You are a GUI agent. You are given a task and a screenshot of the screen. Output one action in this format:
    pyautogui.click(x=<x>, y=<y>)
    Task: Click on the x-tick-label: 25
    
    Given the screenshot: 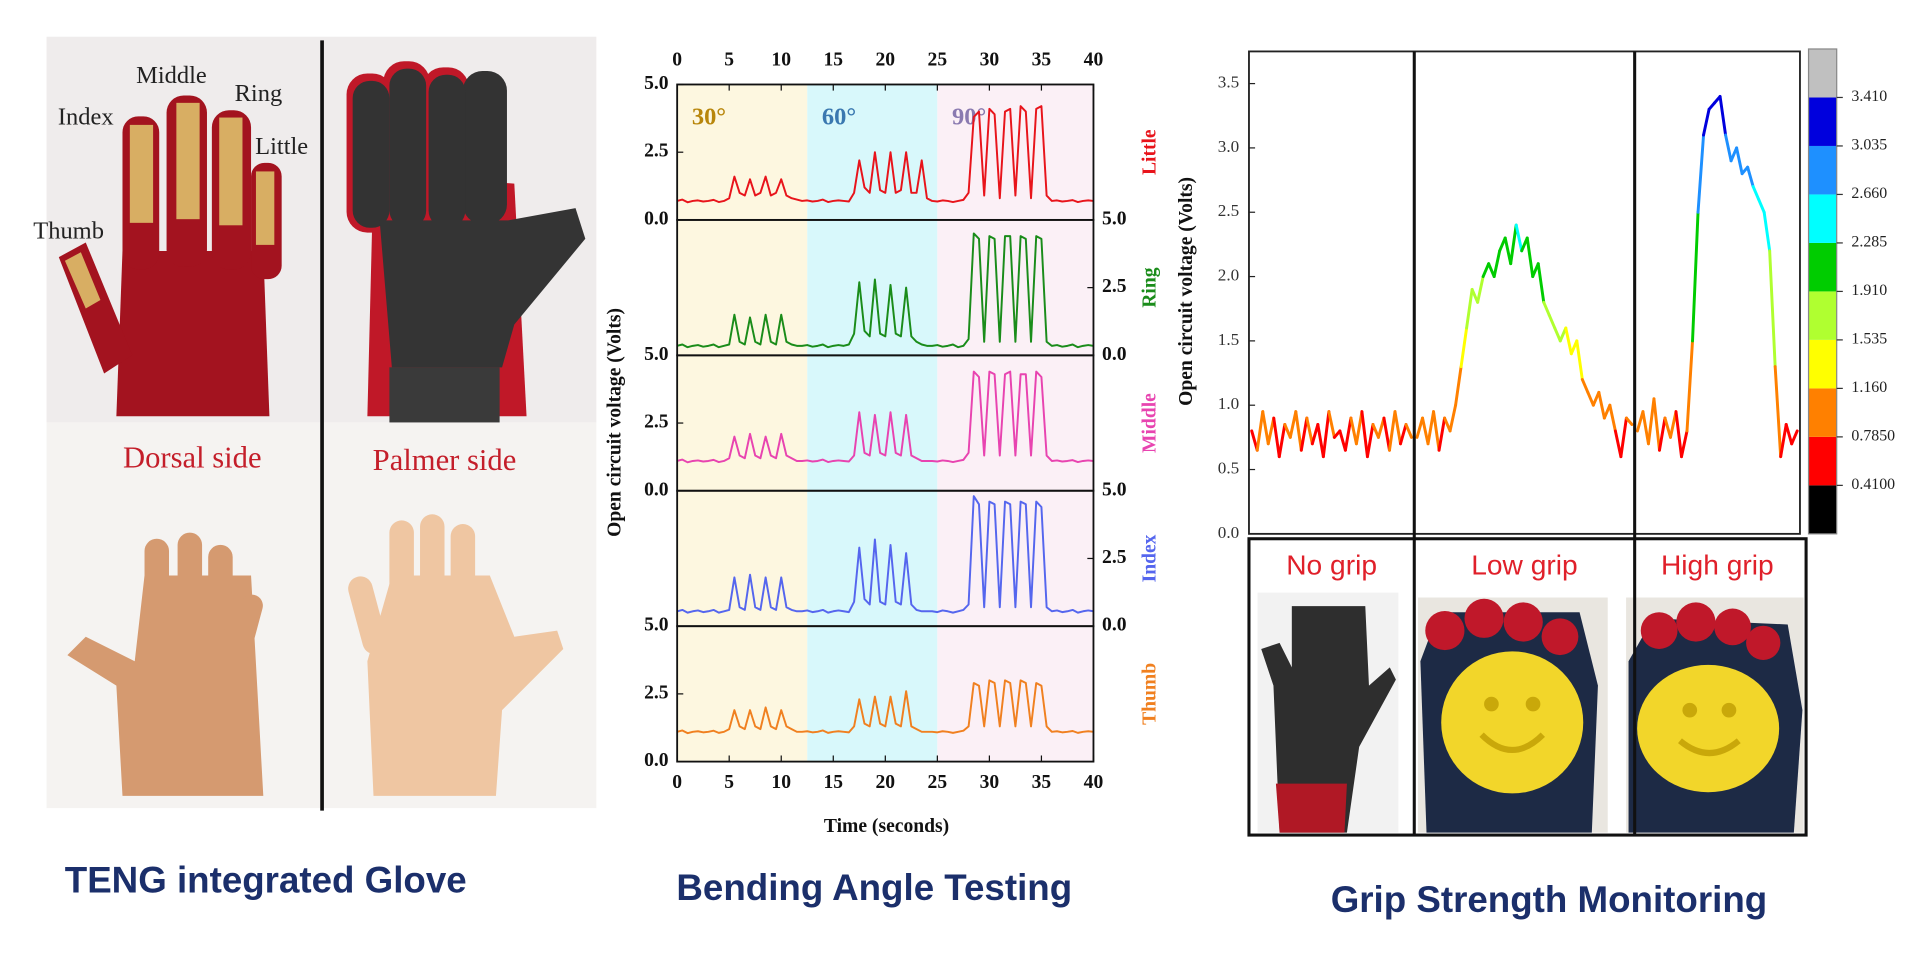 What is the action you would take?
    pyautogui.click(x=938, y=60)
    